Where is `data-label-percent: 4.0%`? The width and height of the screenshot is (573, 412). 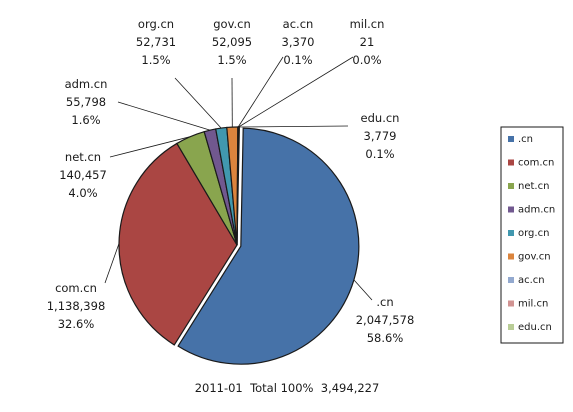
data-label-percent: 4.0% is located at coordinates (82, 193).